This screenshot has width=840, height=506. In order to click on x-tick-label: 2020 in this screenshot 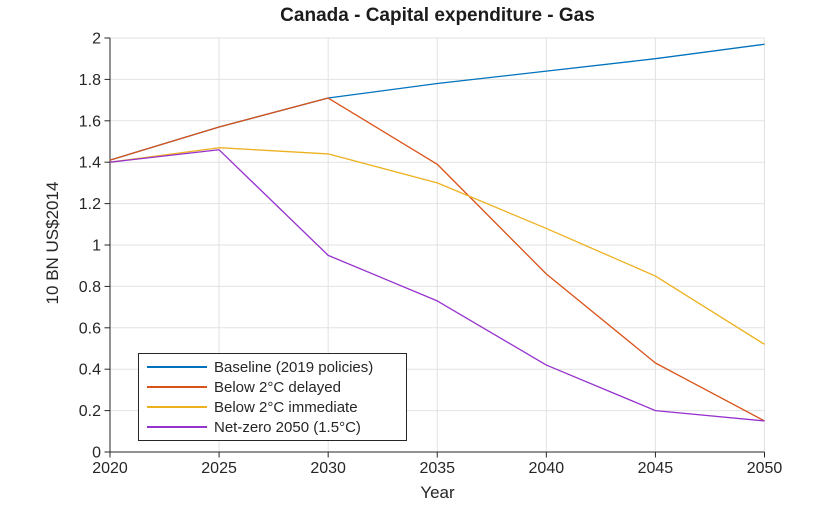, I will do `click(110, 468)`.